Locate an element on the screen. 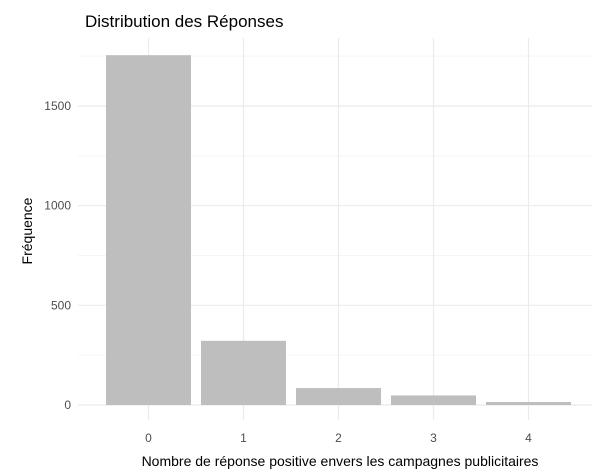  x-tick-label: 1 is located at coordinates (243, 438).